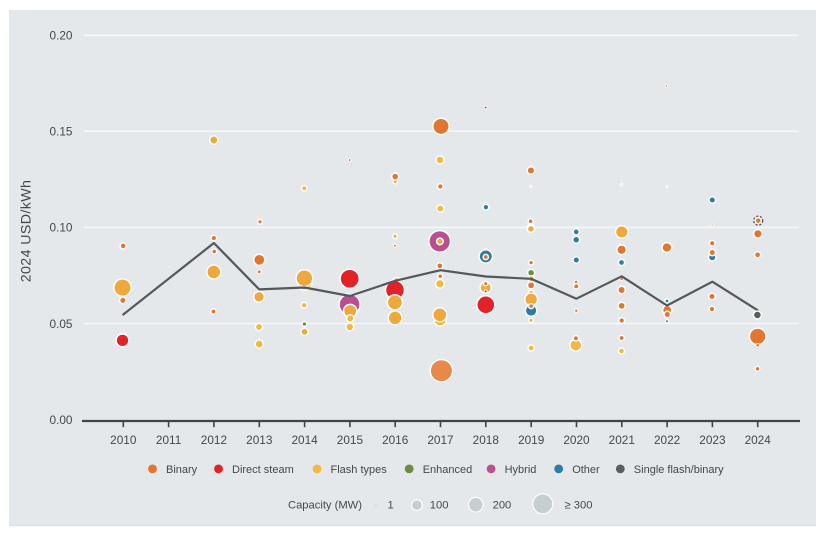  What do you see at coordinates (667, 440) in the screenshot?
I see `svg-text: 2022` at bounding box center [667, 440].